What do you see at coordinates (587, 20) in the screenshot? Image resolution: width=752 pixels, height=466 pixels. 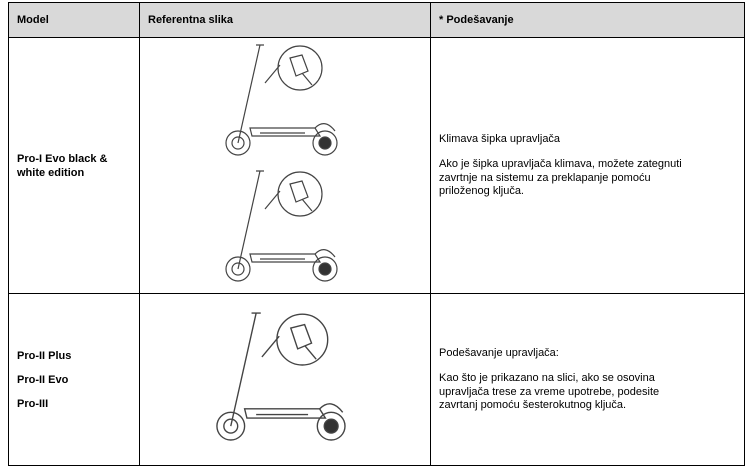 I see `header-cell: * Podešavanje` at bounding box center [587, 20].